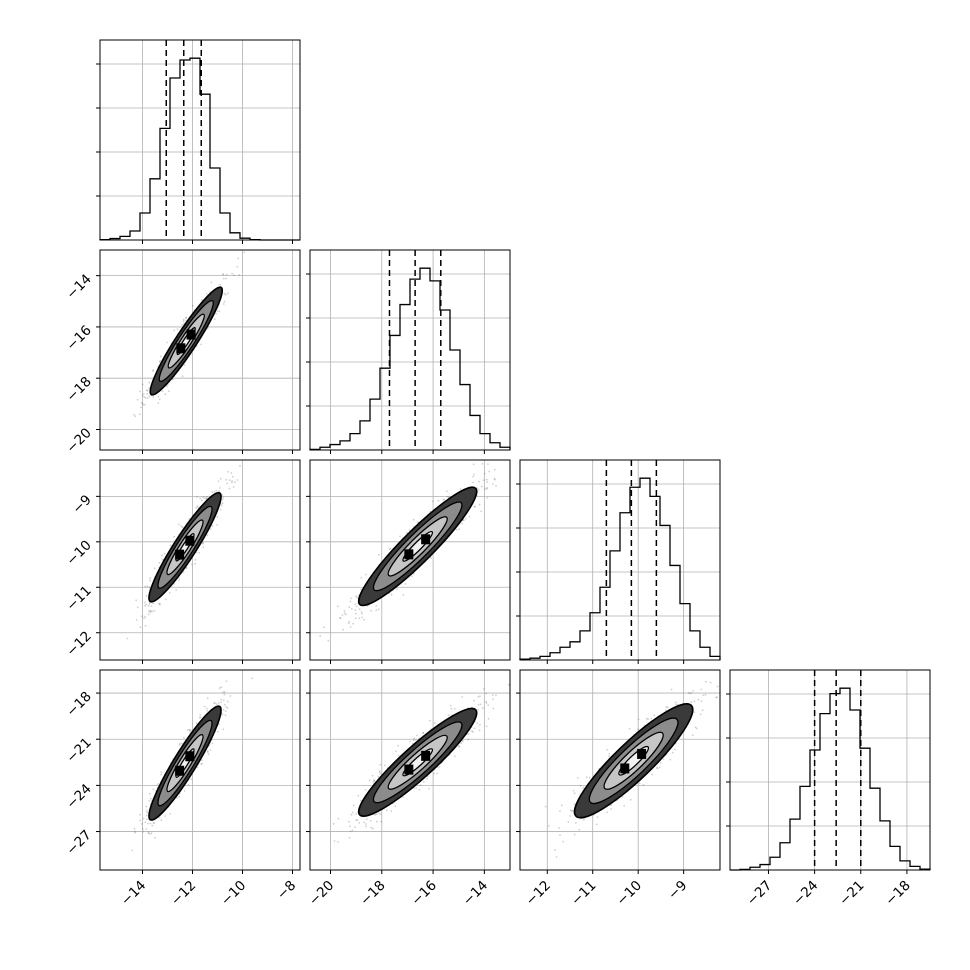  What do you see at coordinates (897, 893) in the screenshot?
I see `x-tick-label: −18` at bounding box center [897, 893].